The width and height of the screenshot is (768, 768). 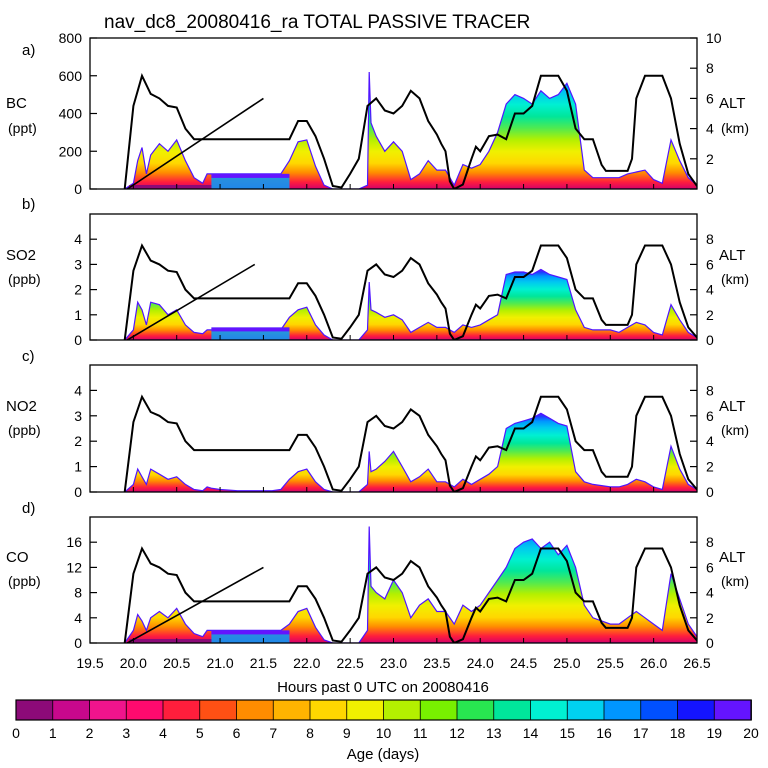 I want to click on colorbar-tick-label: 15, so click(x=568, y=733).